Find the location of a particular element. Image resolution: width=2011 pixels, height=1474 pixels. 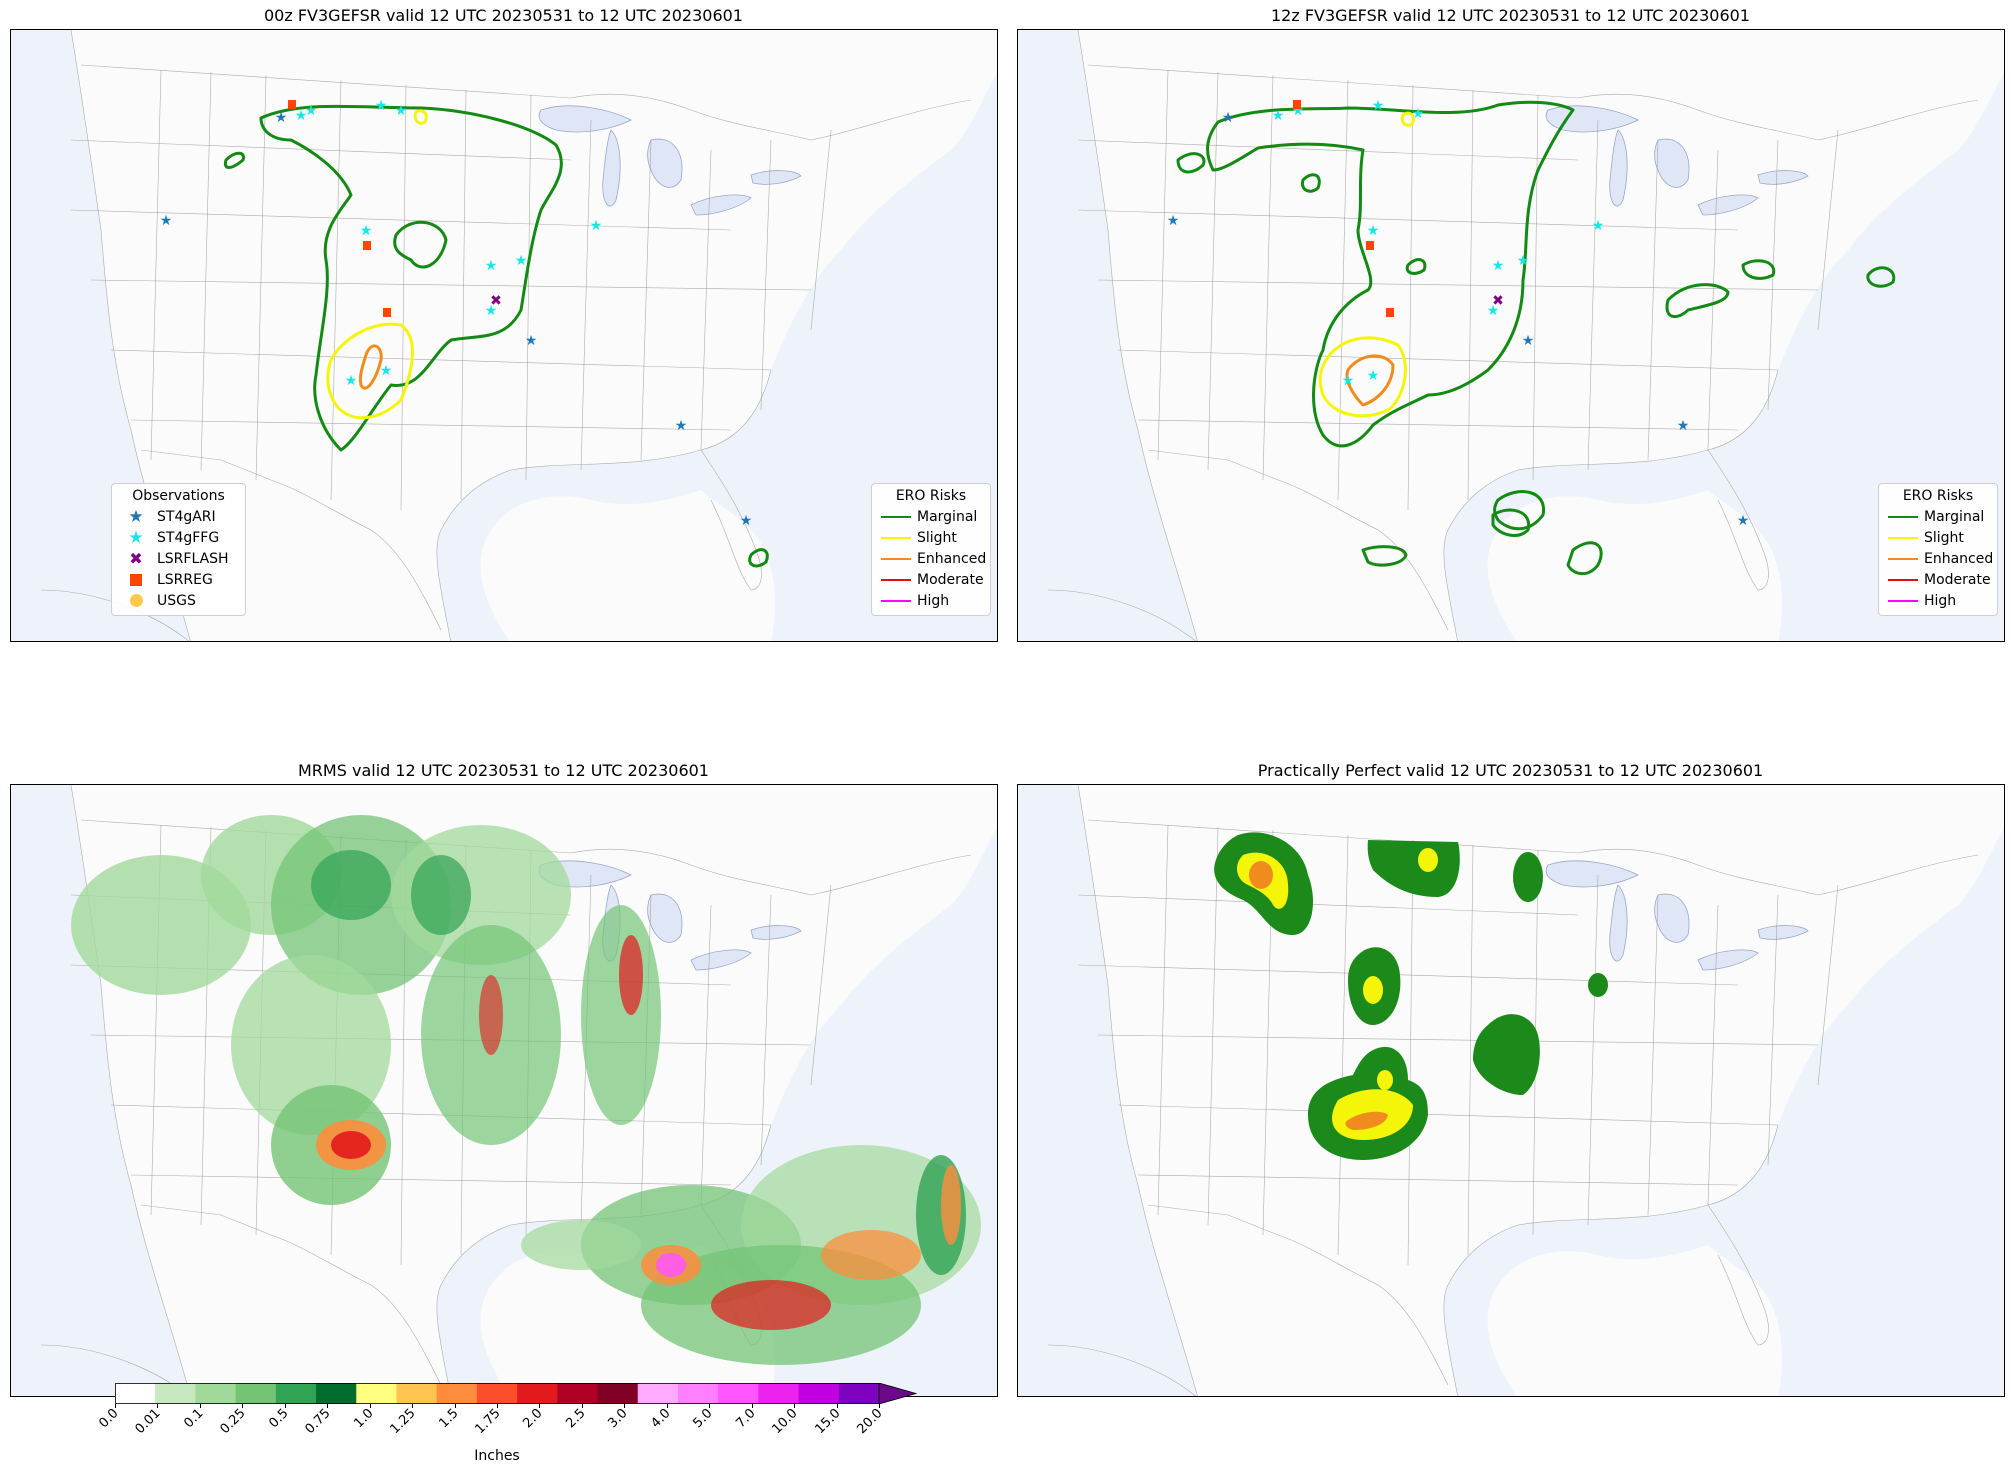

precipitation-colorbar is located at coordinates (516, 1393).